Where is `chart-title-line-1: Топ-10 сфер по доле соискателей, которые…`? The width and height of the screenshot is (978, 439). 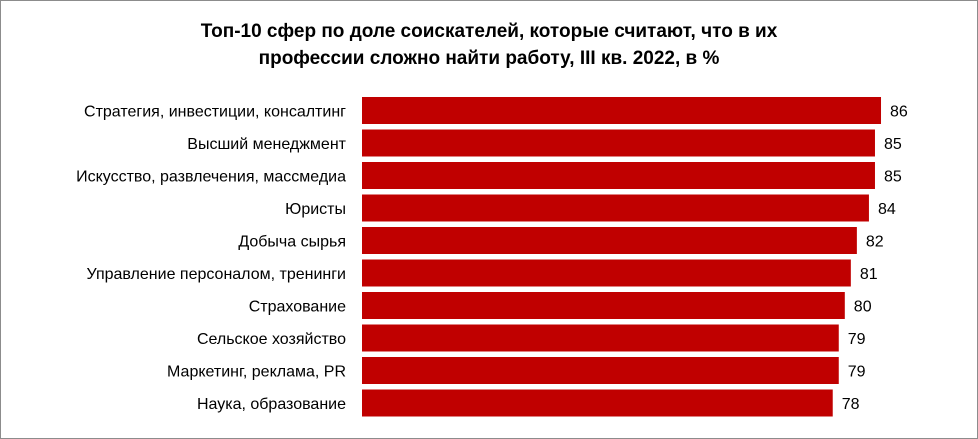
chart-title-line-1: Топ-10 сфер по доле соискателей, которые… is located at coordinates (489, 31).